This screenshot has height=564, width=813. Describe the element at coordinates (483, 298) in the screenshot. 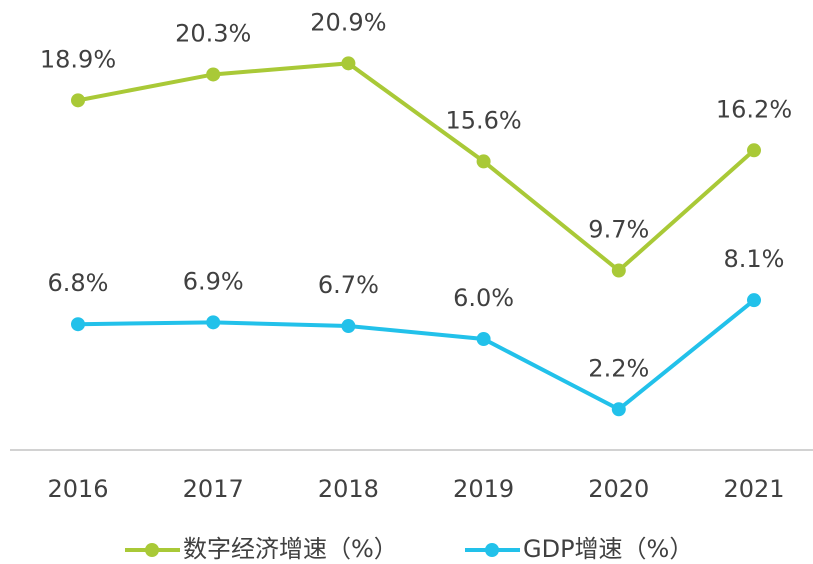

I see `data-label: 6.0%` at that location.